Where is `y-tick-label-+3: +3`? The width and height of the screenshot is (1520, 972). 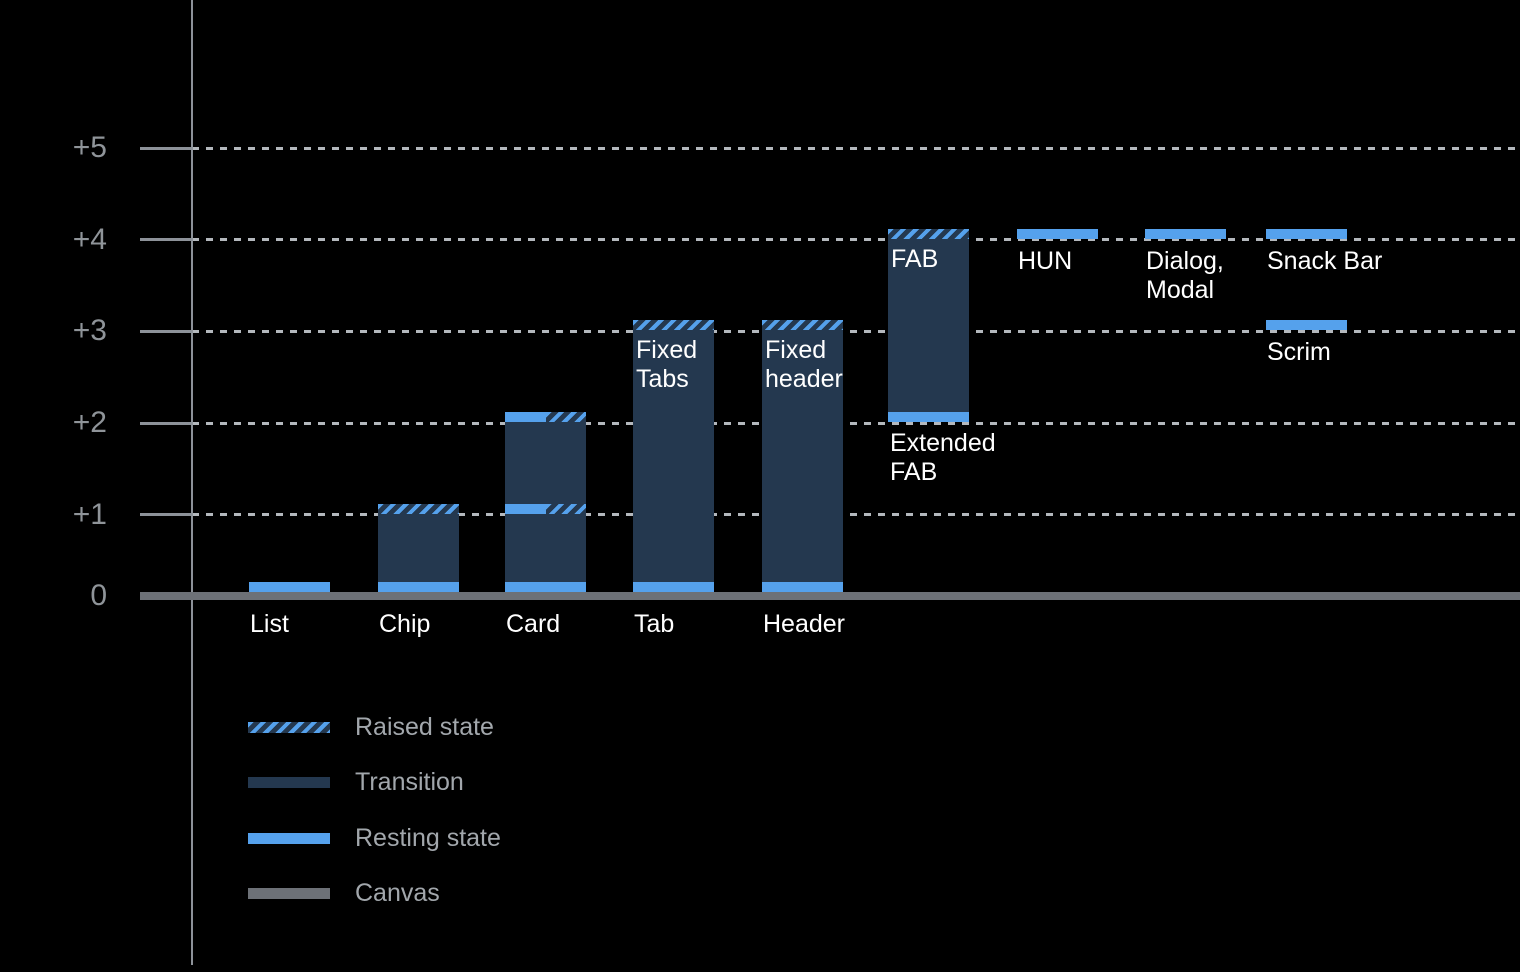 y-tick-label-+3: +3 is located at coordinates (89, 331).